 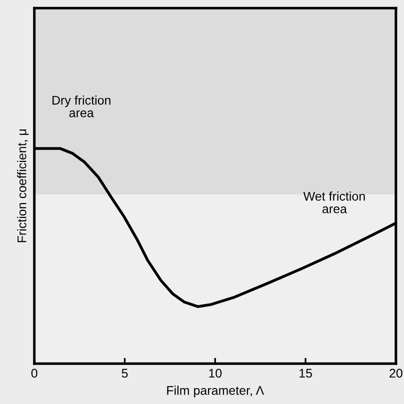 I want to click on text: Dry friction area, so click(x=81, y=107).